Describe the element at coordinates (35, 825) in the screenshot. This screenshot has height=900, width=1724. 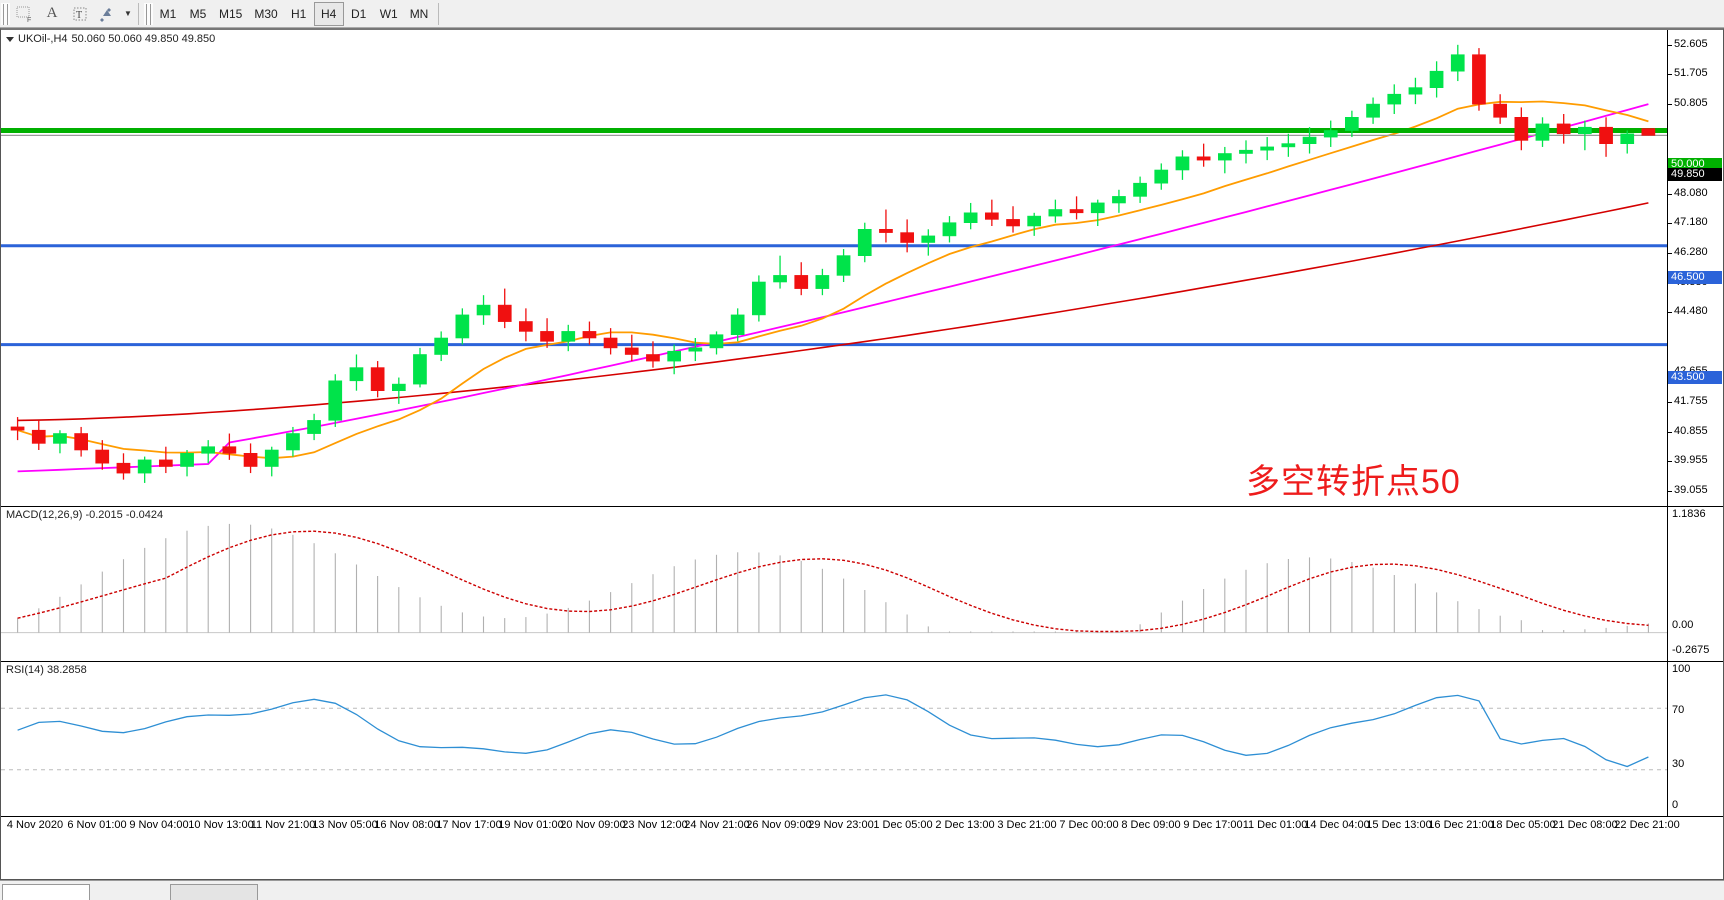
I see `time-axis-label: 4 Nov 2020` at that location.